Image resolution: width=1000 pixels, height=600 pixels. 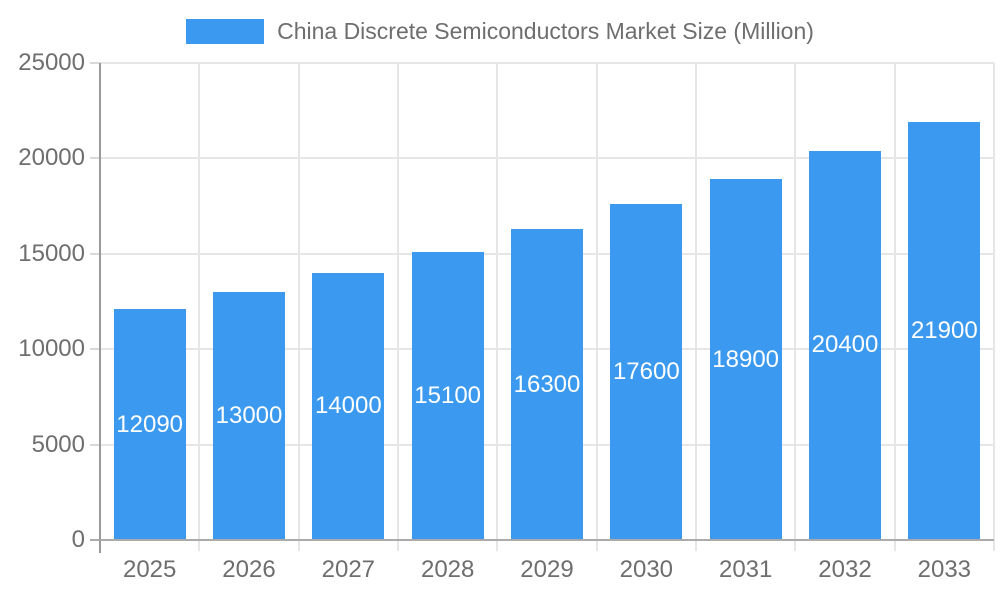 I want to click on x-axis-line, so click(x=547, y=540).